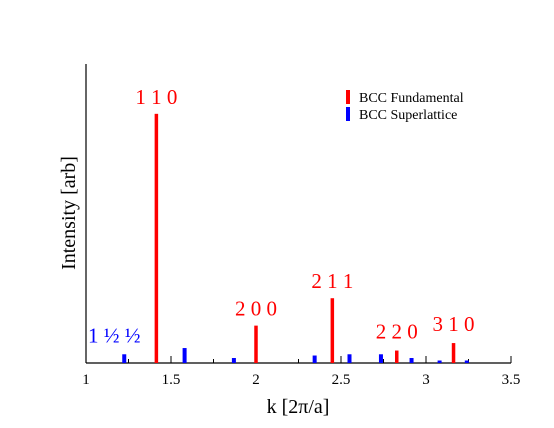  Describe the element at coordinates (341, 380) in the screenshot. I see `x-tick-label: 2.5` at that location.